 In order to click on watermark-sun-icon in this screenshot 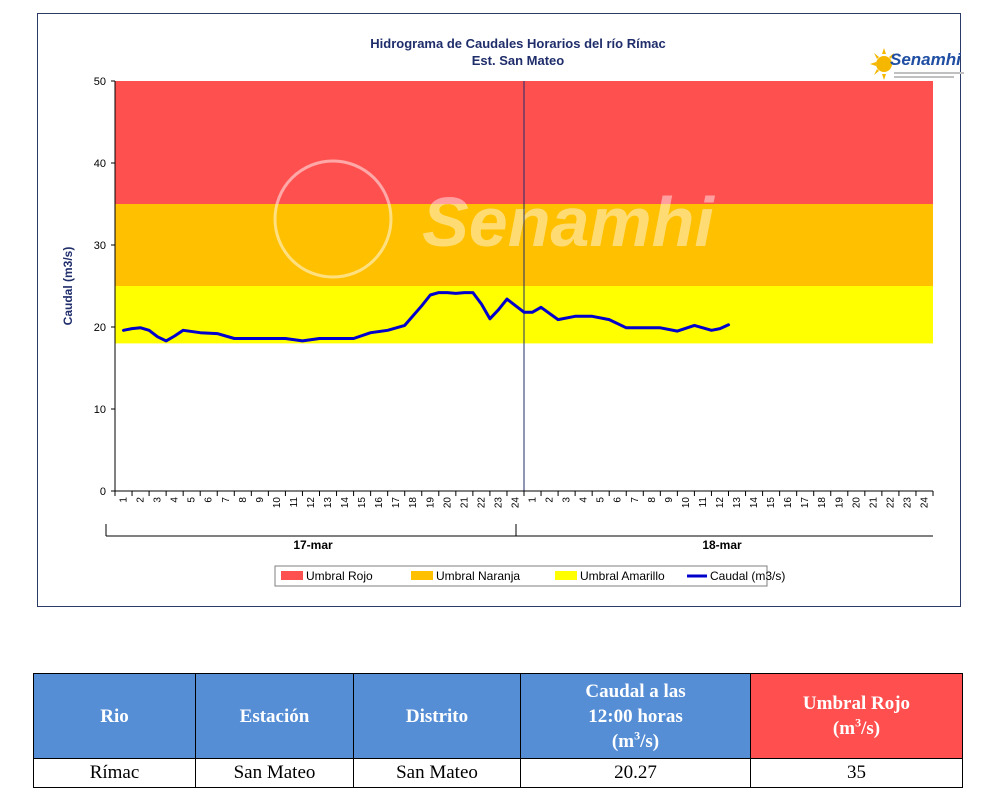, I will do `click(333, 219)`.